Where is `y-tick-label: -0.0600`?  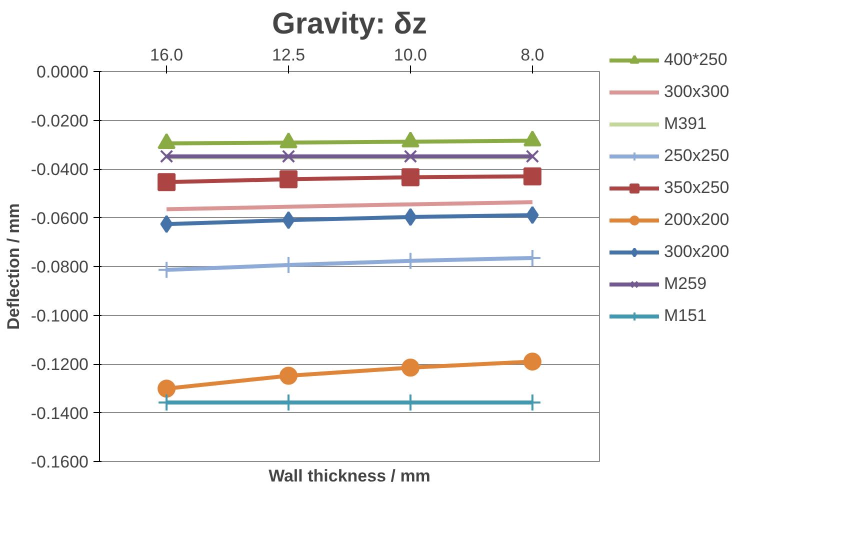
y-tick-label: -0.0600 is located at coordinates (59, 218).